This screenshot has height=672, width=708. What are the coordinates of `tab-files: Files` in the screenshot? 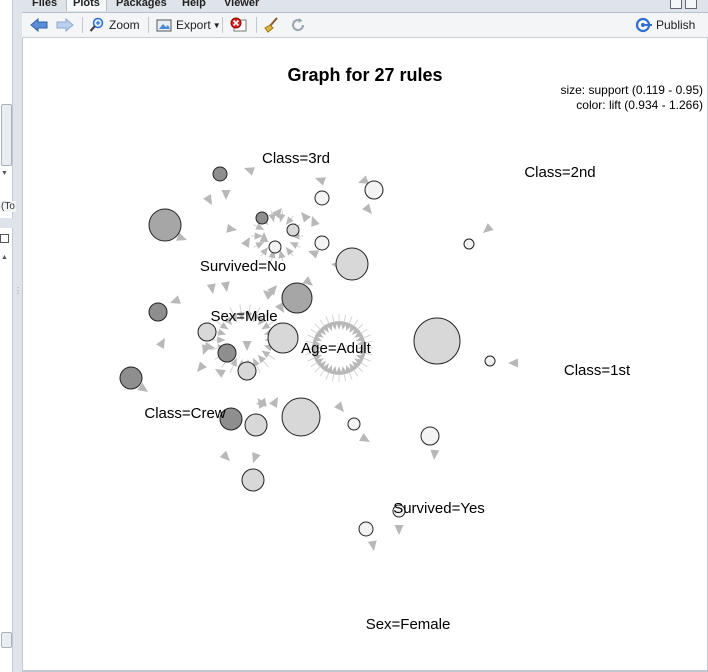 It's located at (45, 4).